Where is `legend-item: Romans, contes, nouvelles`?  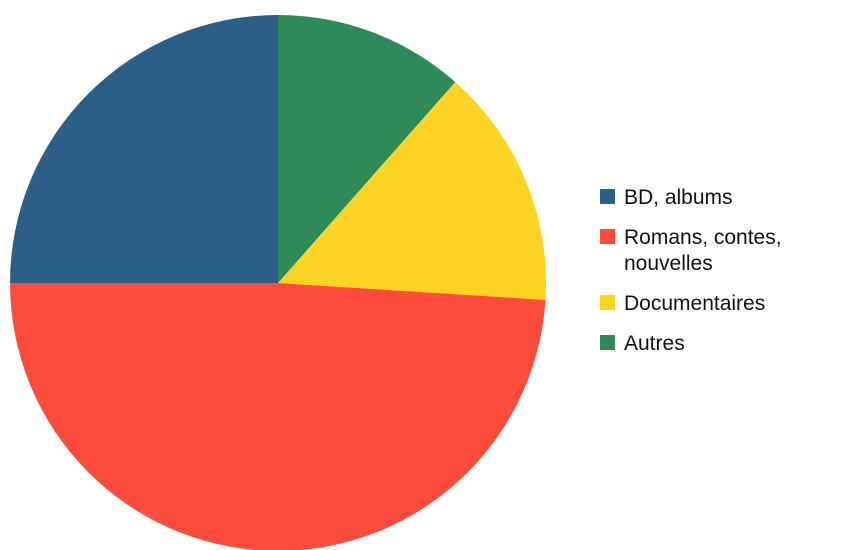 legend-item: Romans, contes, nouvelles is located at coordinates (691, 250).